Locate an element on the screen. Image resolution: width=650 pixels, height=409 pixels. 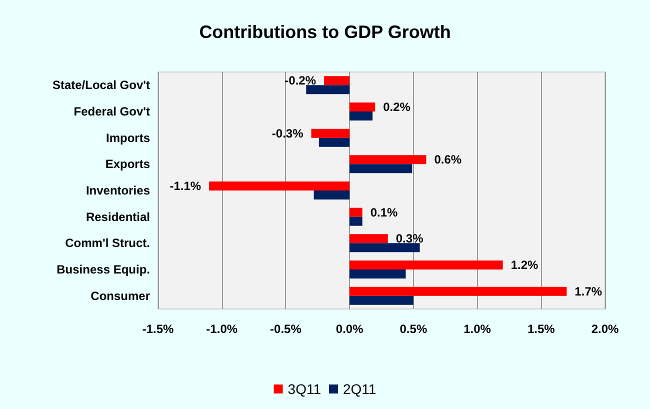
x-tick-label: 0.5% is located at coordinates (414, 329).